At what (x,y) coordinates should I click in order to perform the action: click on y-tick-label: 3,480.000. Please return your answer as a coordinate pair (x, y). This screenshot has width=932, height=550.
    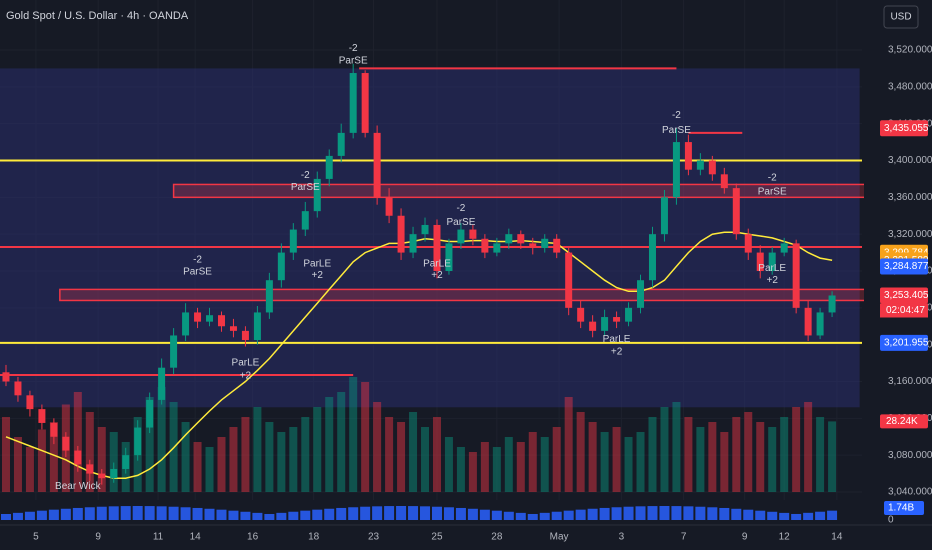
    Looking at the image, I should click on (910, 86).